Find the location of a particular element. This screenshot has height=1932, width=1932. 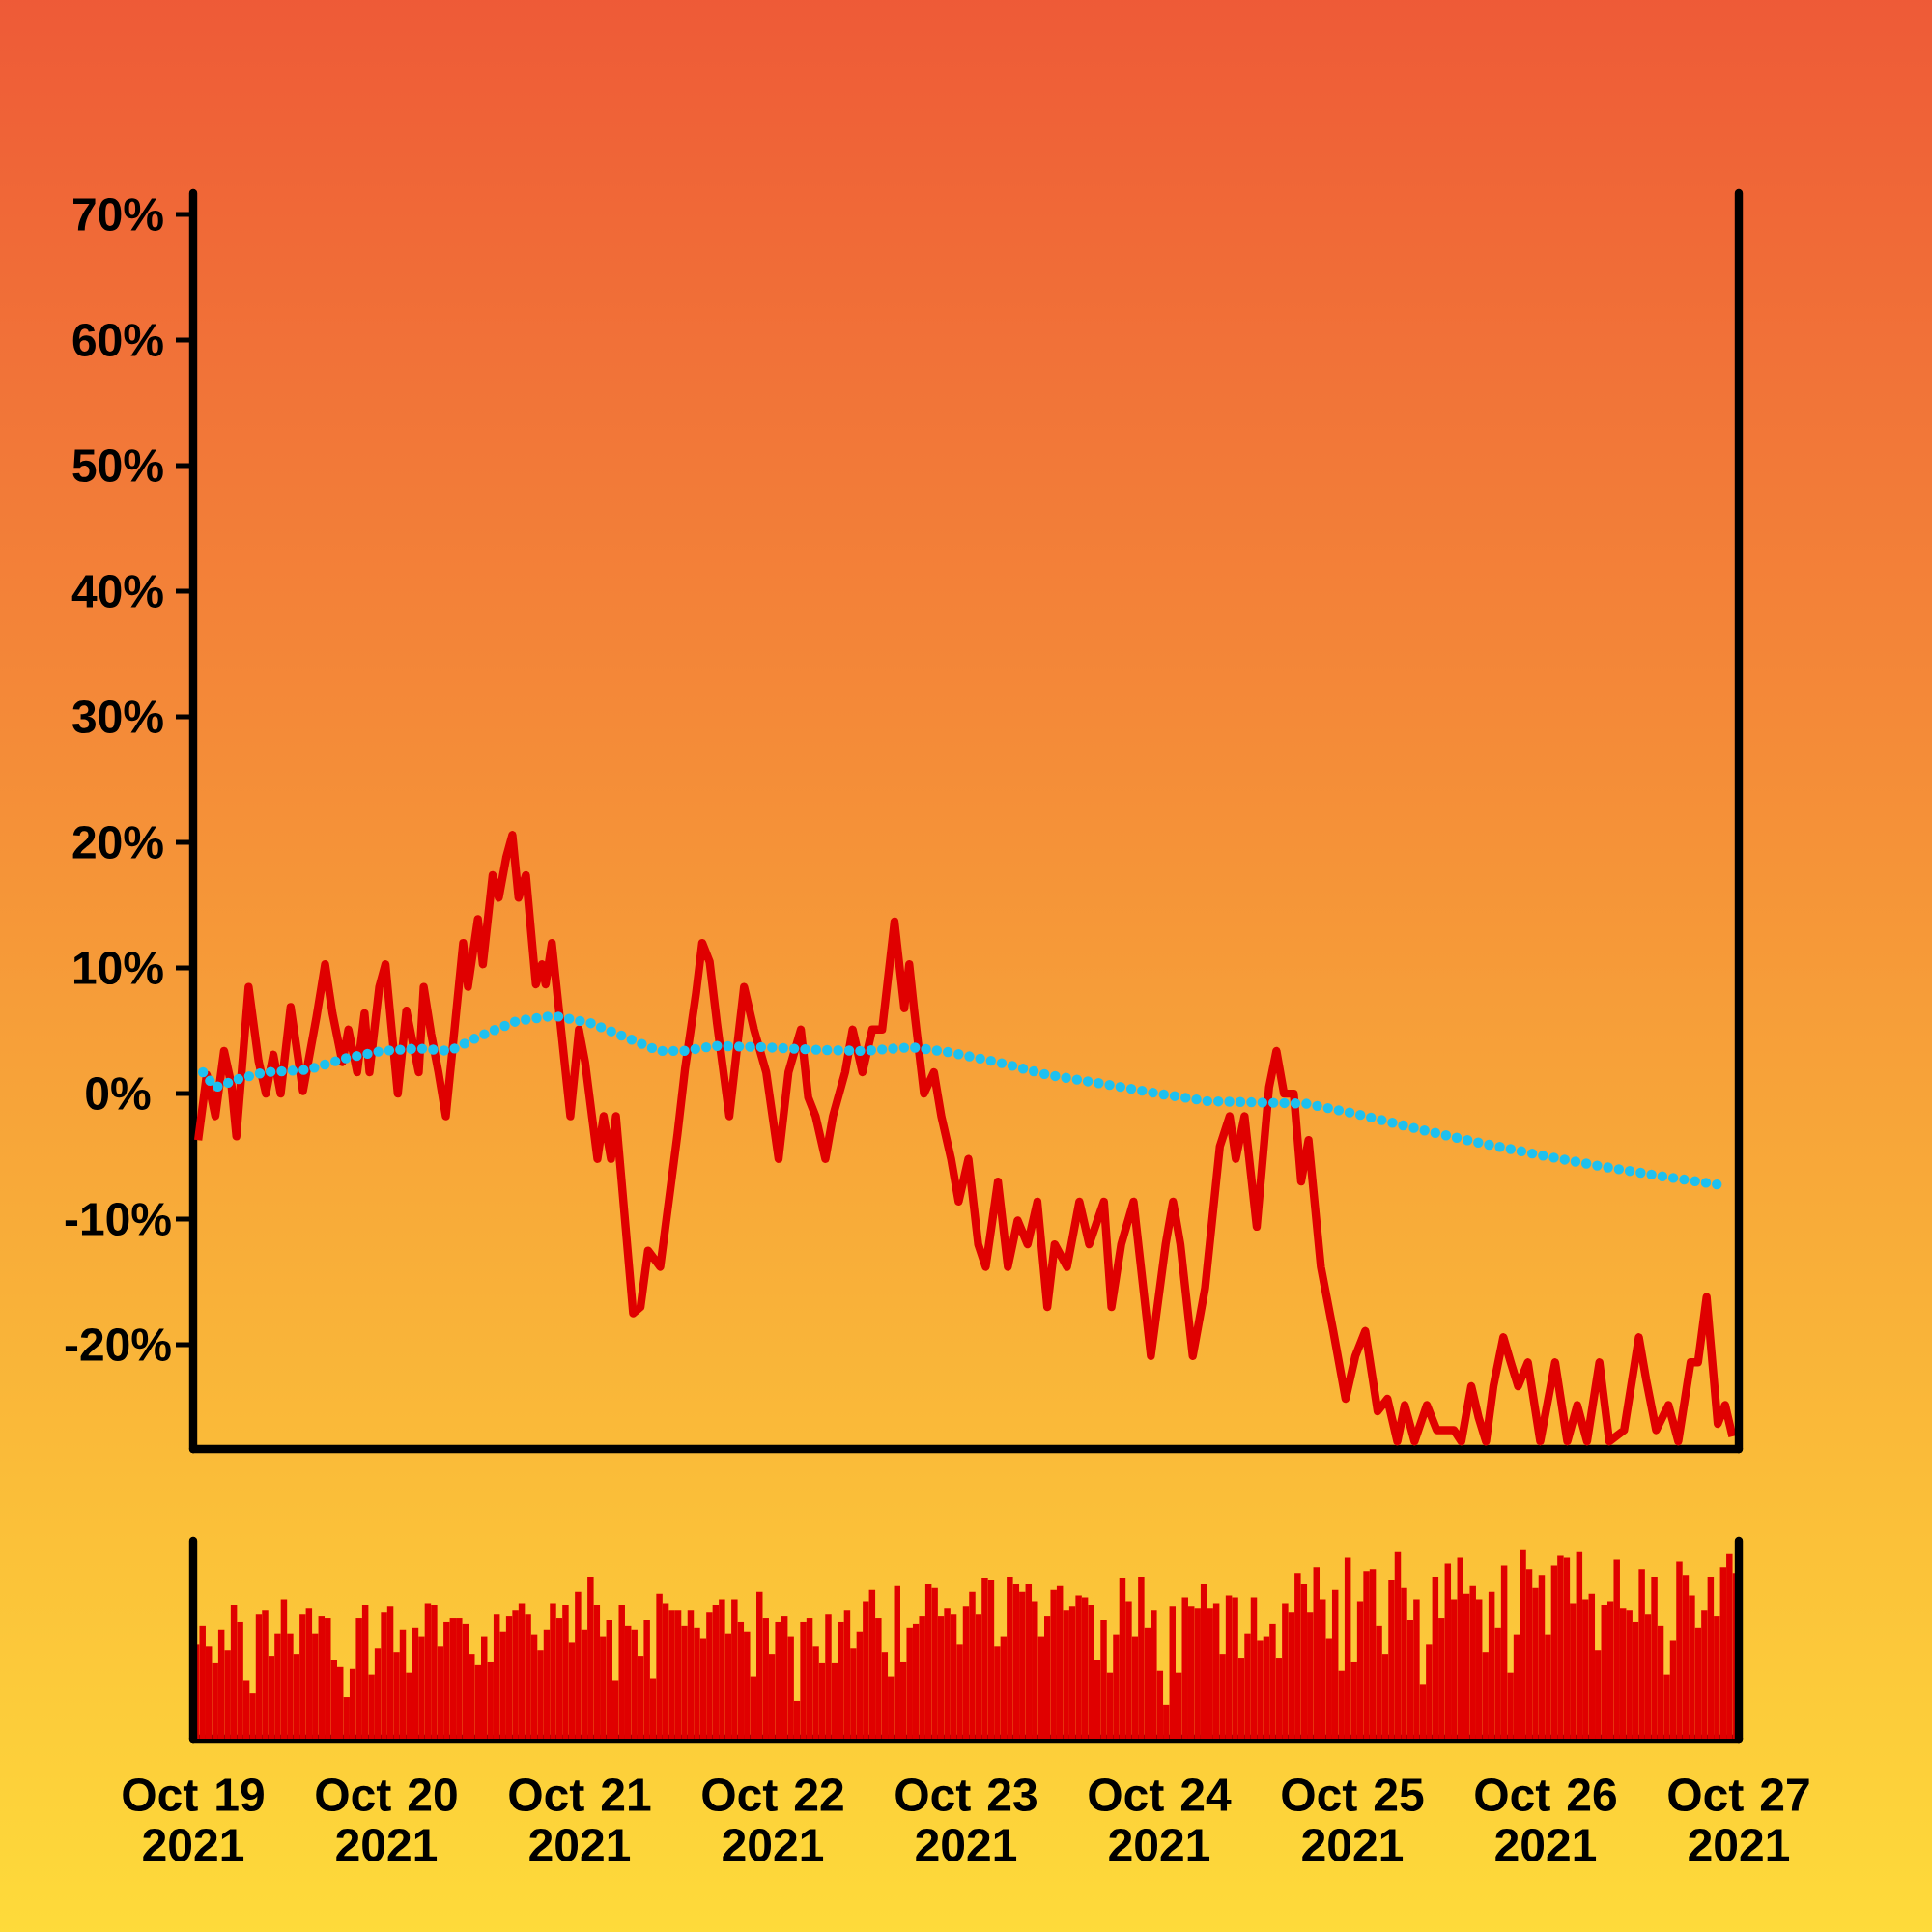

y-tick-label: 10% is located at coordinates (118, 968).